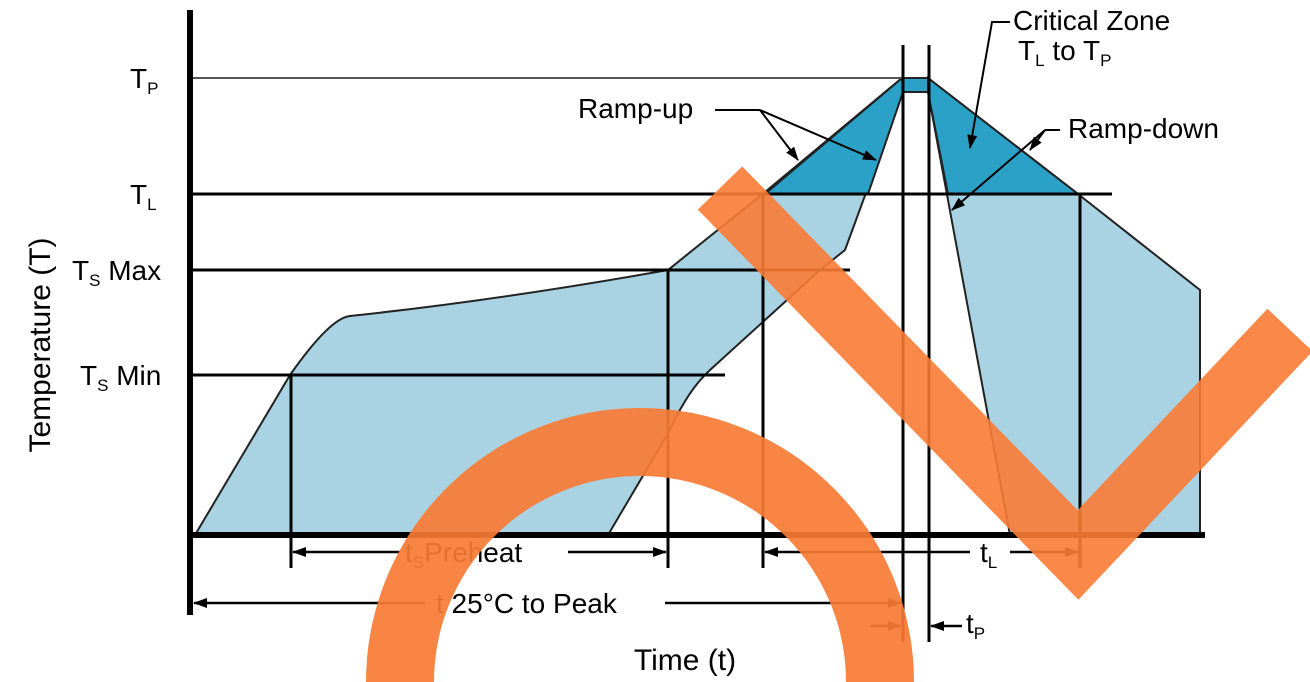  Describe the element at coordinates (1064, 52) in the screenshot. I see `critical-zone-range-label: TL to TP` at that location.